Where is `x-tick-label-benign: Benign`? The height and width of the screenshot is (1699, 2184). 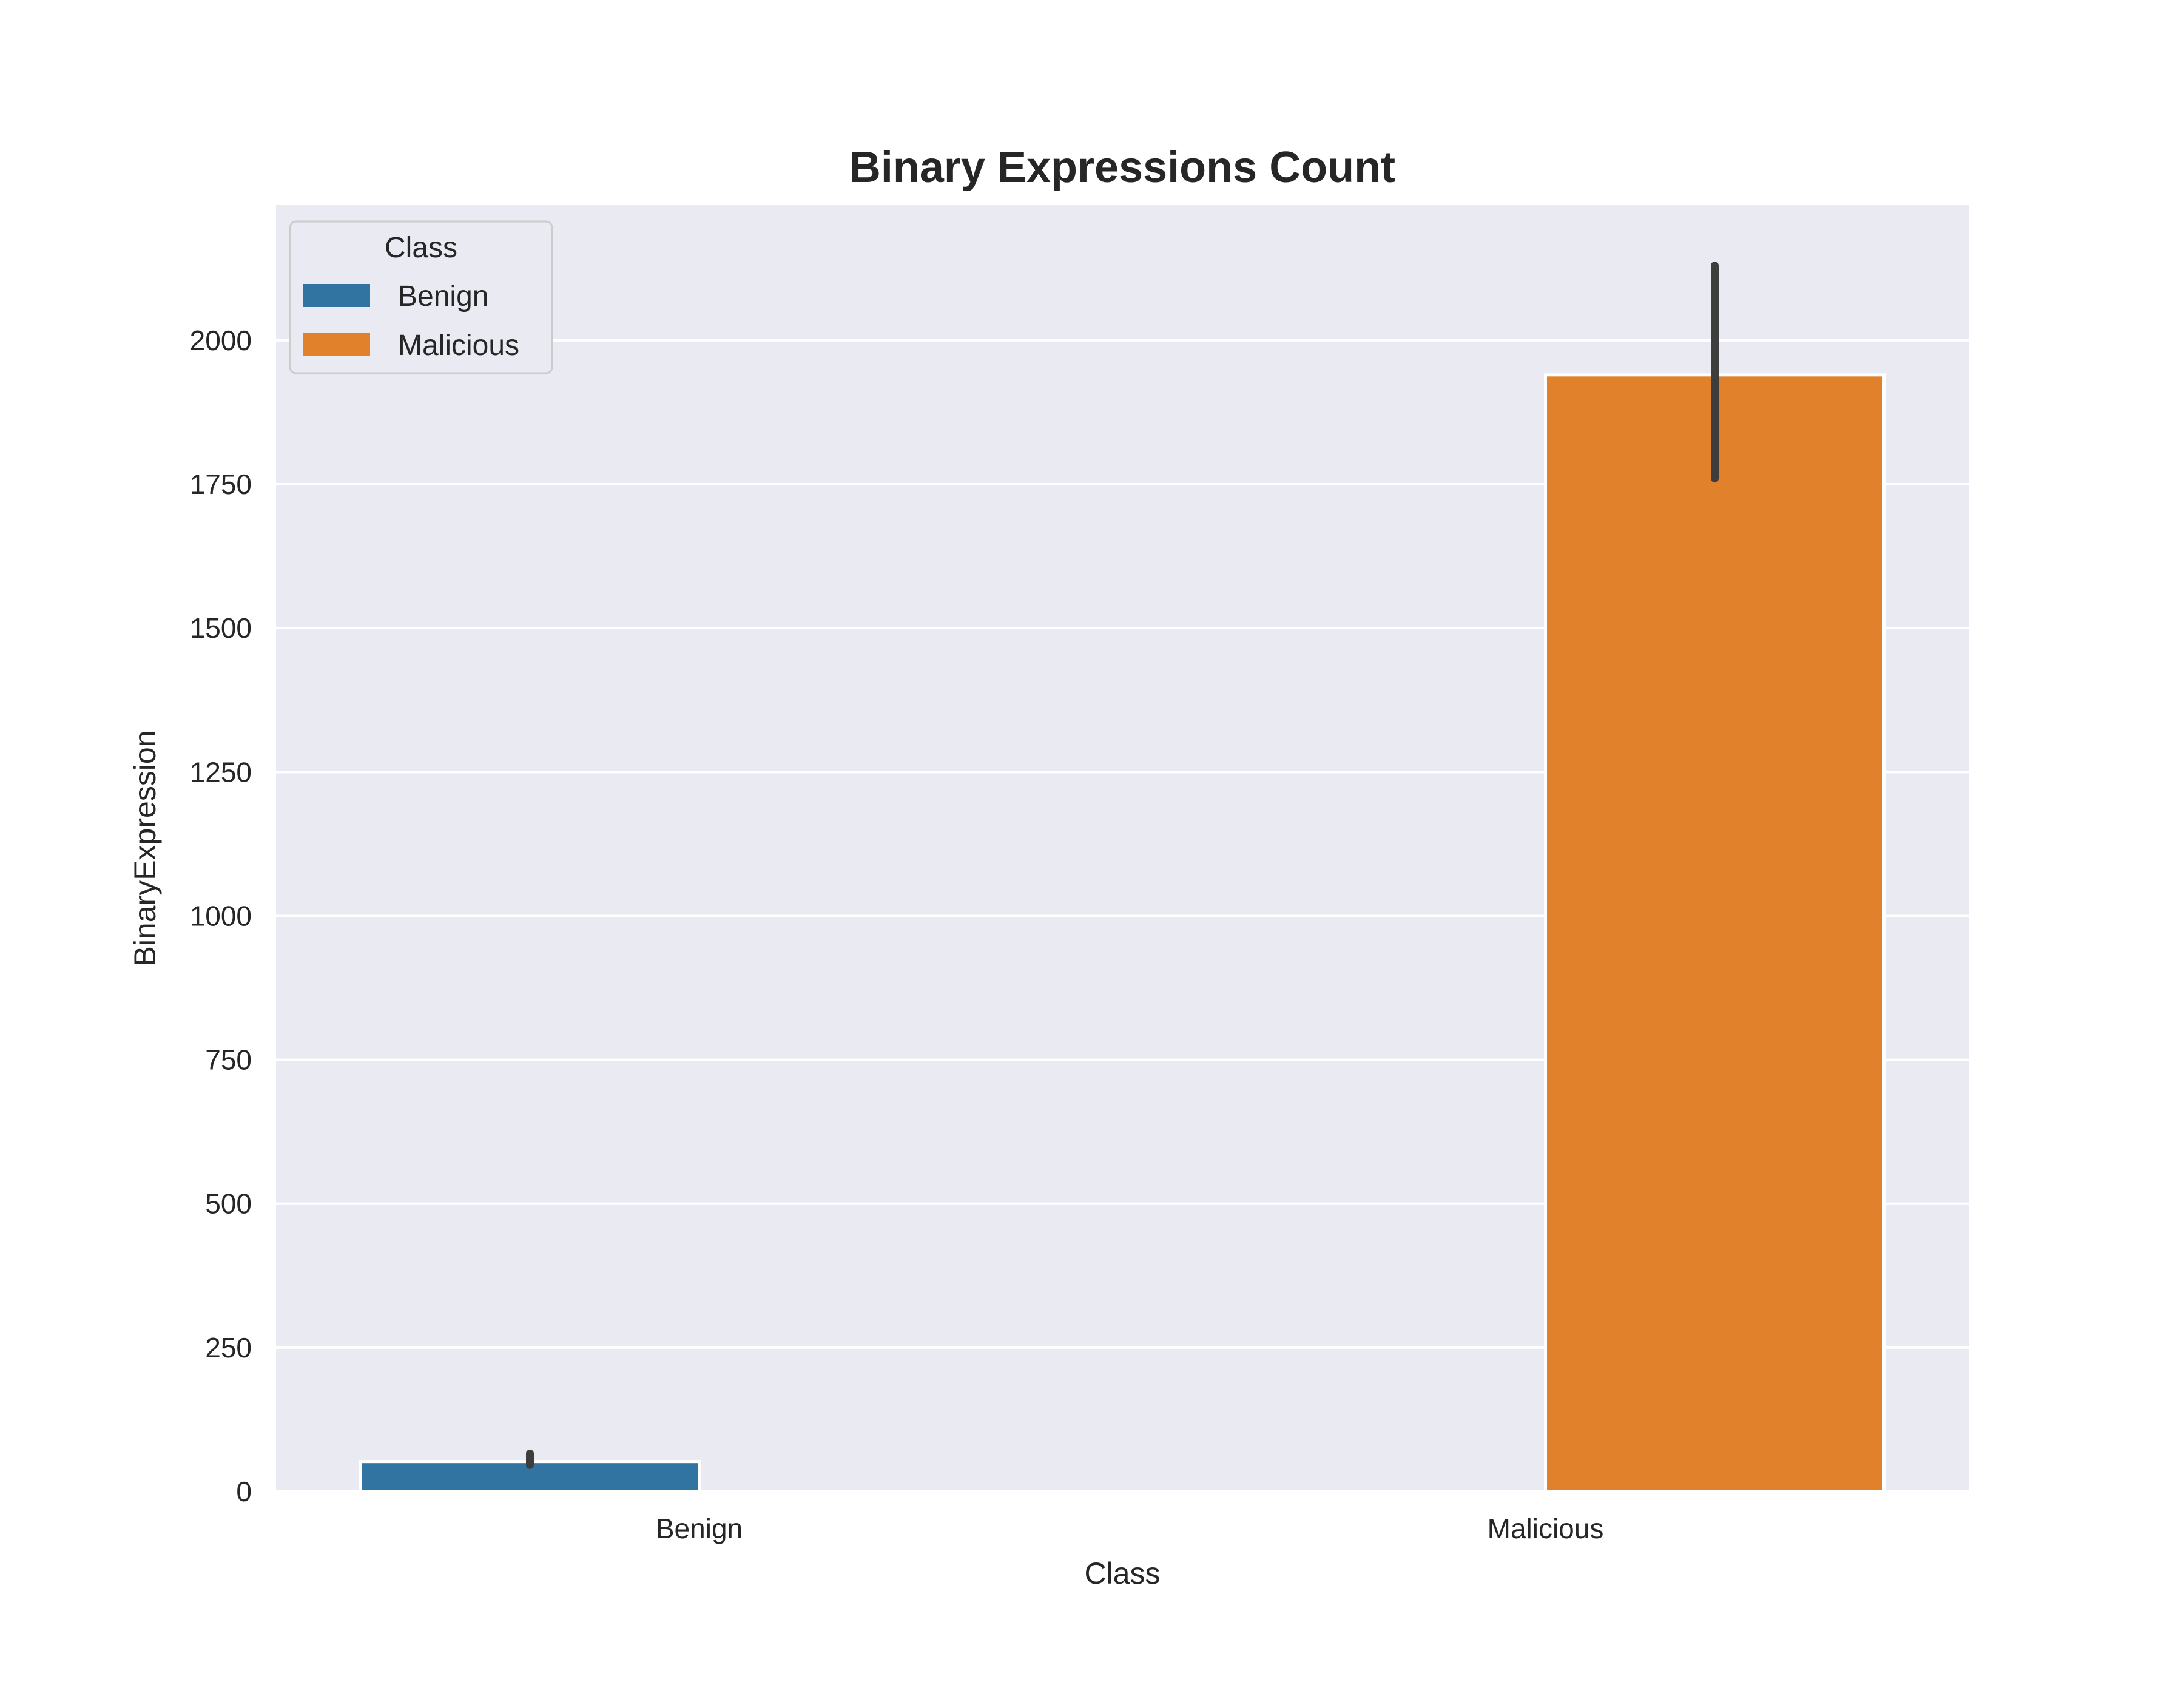 x-tick-label-benign: Benign is located at coordinates (699, 1528).